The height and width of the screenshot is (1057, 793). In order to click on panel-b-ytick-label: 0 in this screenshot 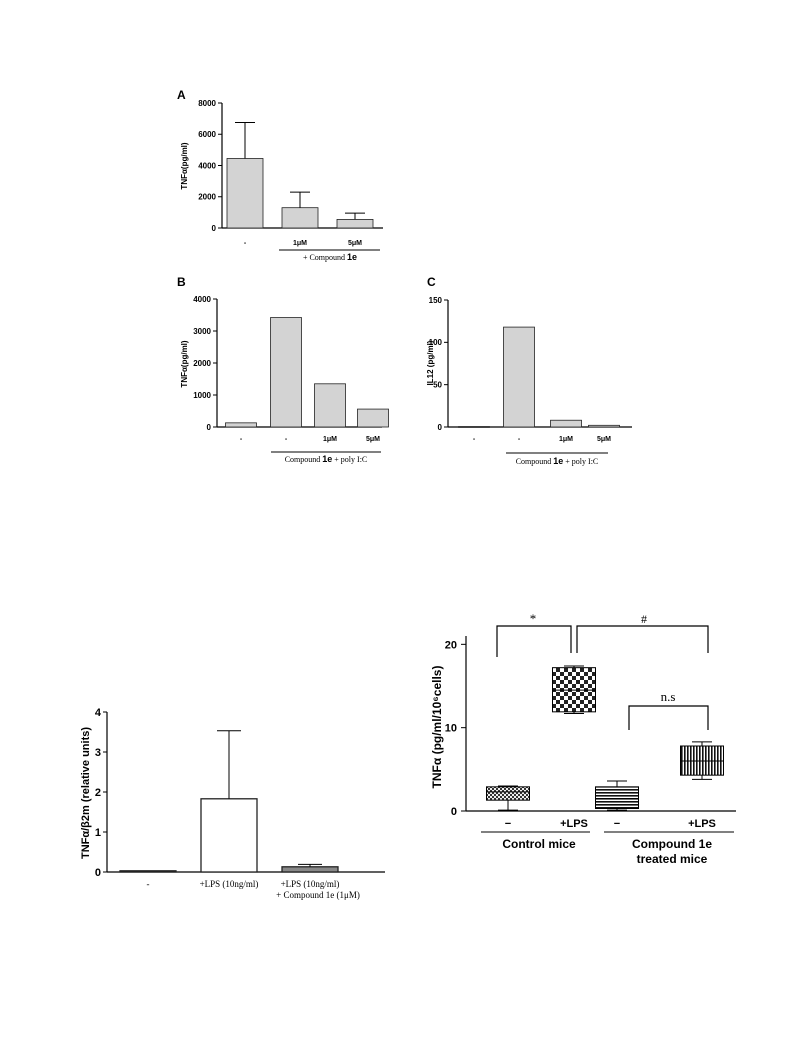, I will do `click(209, 427)`.